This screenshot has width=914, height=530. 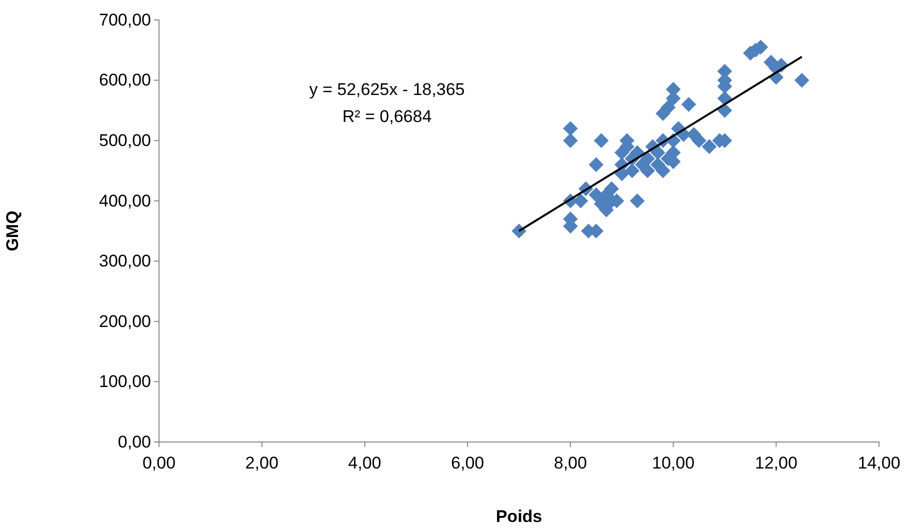 What do you see at coordinates (125, 200) in the screenshot?
I see `y-tick-label: 400,00` at bounding box center [125, 200].